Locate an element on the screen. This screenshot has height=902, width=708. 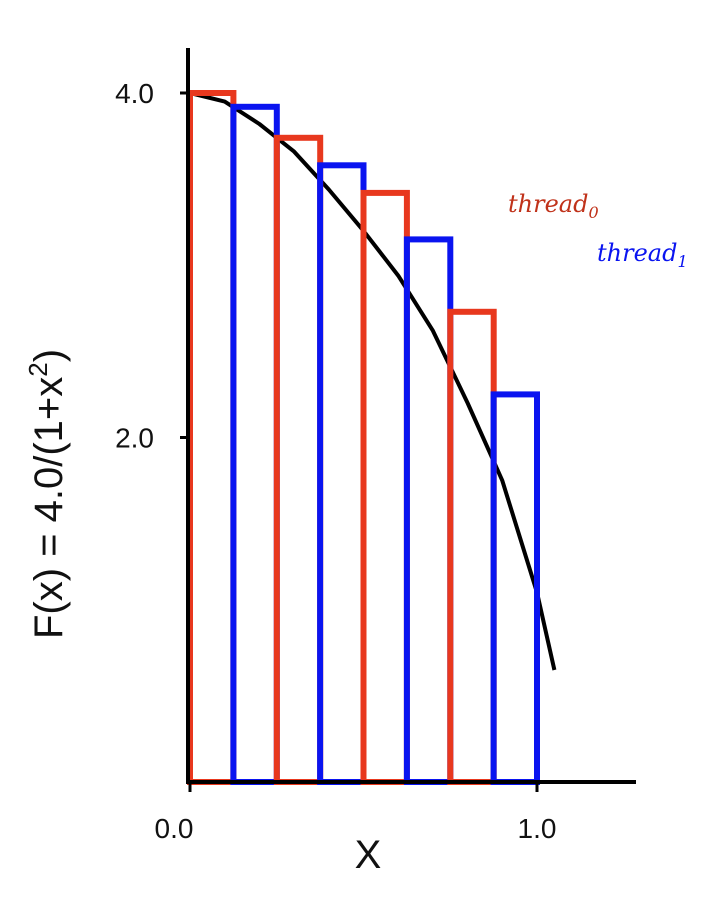
legend-thread0-base: thread is located at coordinates (548, 204).